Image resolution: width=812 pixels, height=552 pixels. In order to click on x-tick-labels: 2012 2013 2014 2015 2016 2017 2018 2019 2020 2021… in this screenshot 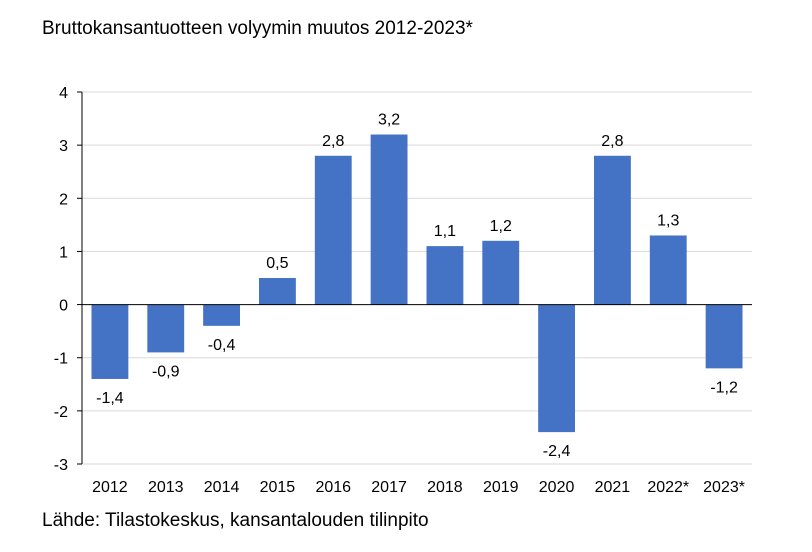, I will do `click(418, 487)`.